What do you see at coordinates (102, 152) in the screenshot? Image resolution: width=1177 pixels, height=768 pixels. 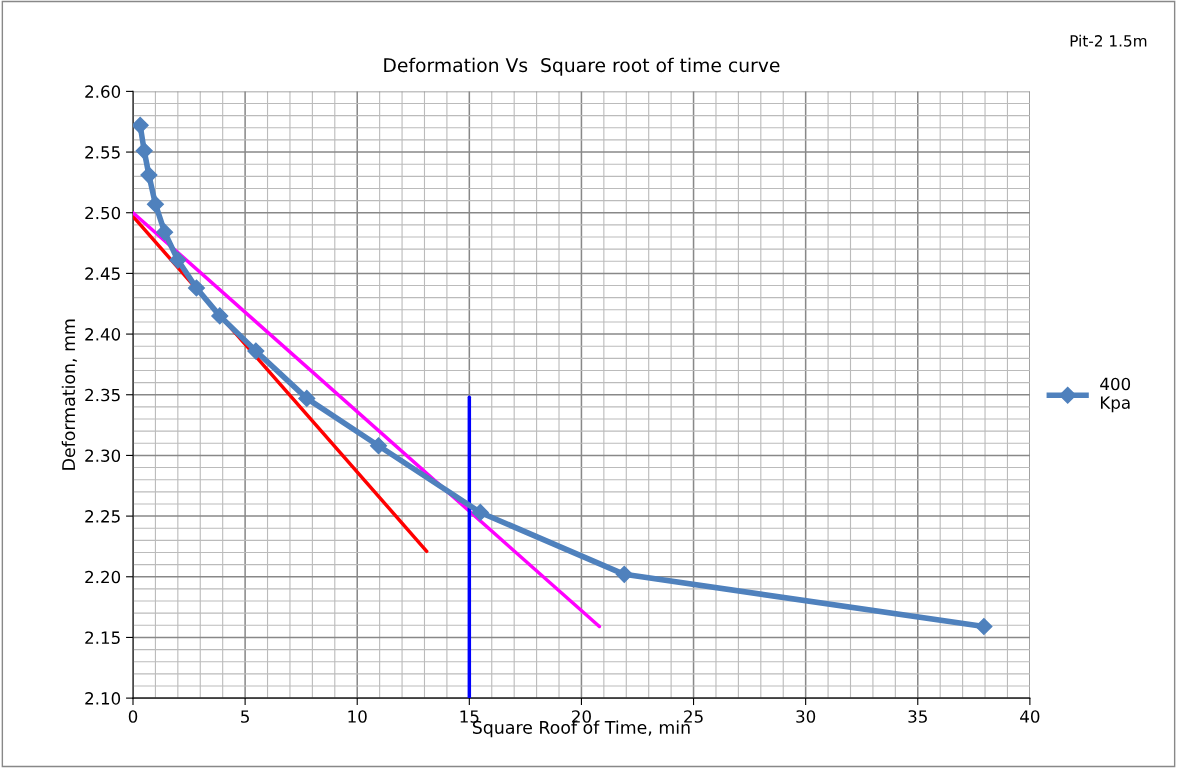 I see `y-tick-label: 2.55` at bounding box center [102, 152].